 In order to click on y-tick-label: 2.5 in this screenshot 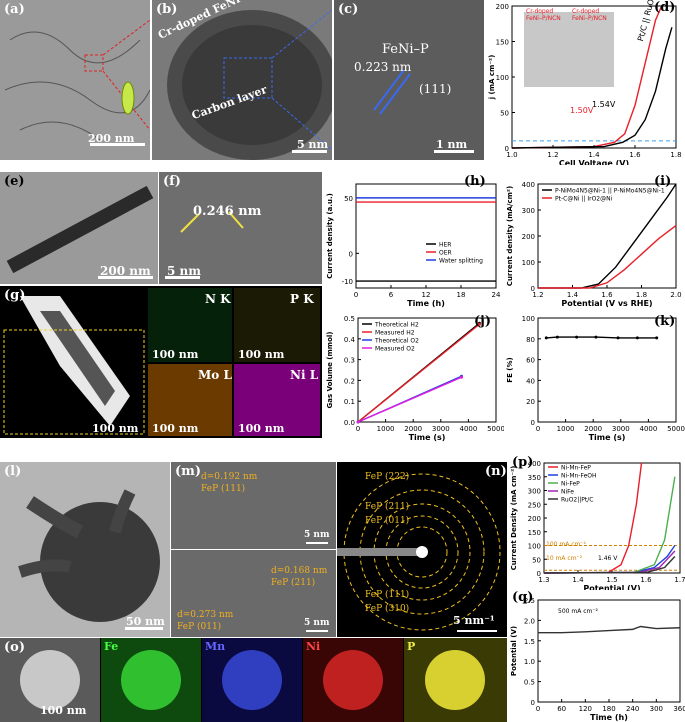, I will do `click(529, 601)`.